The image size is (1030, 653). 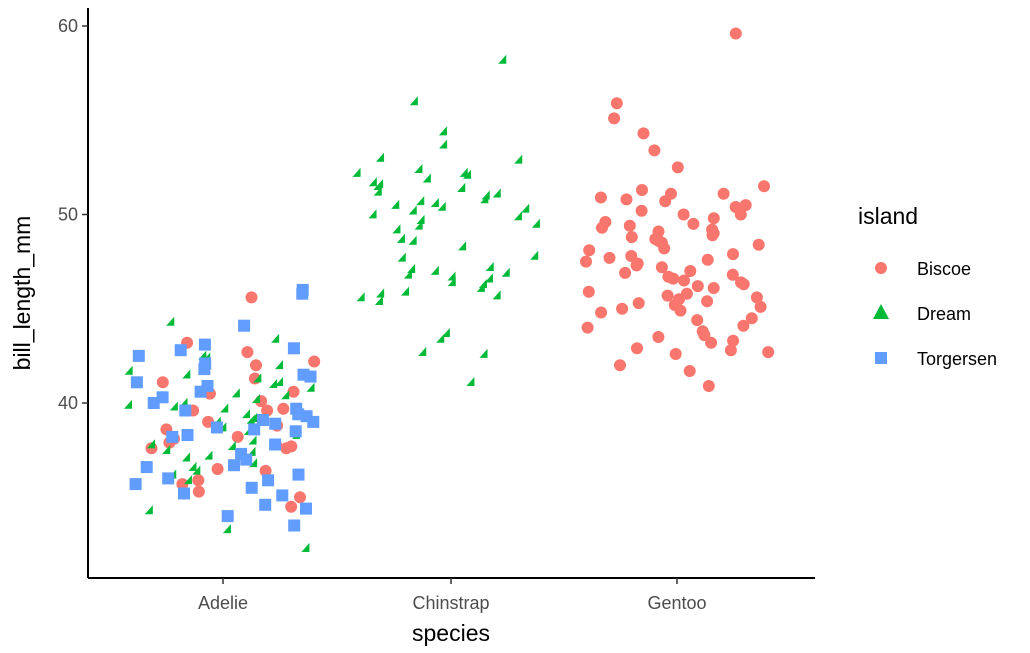 I want to click on legend: island Biscoe Dream Torgersen, so click(x=927, y=286).